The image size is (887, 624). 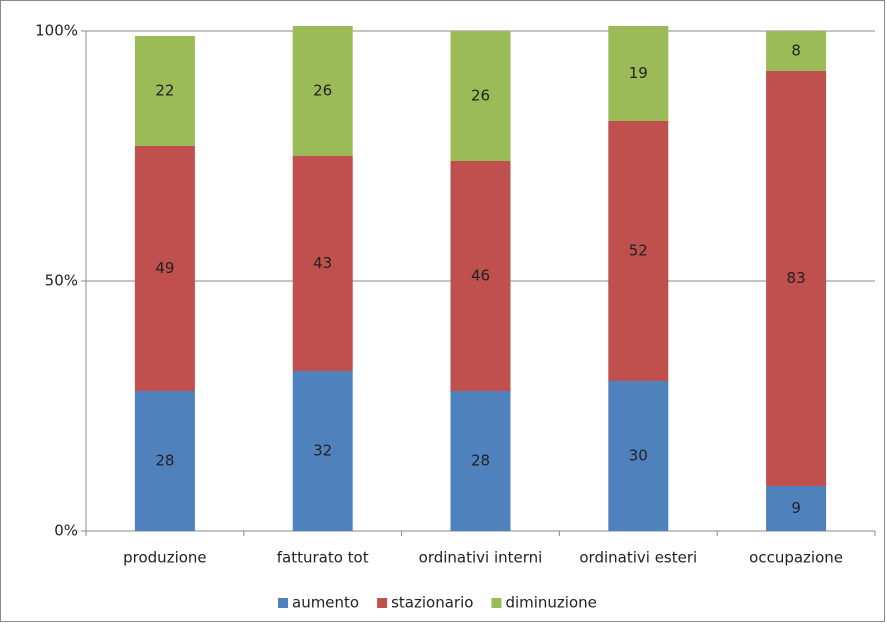 I want to click on data-label: 9, so click(x=796, y=508).